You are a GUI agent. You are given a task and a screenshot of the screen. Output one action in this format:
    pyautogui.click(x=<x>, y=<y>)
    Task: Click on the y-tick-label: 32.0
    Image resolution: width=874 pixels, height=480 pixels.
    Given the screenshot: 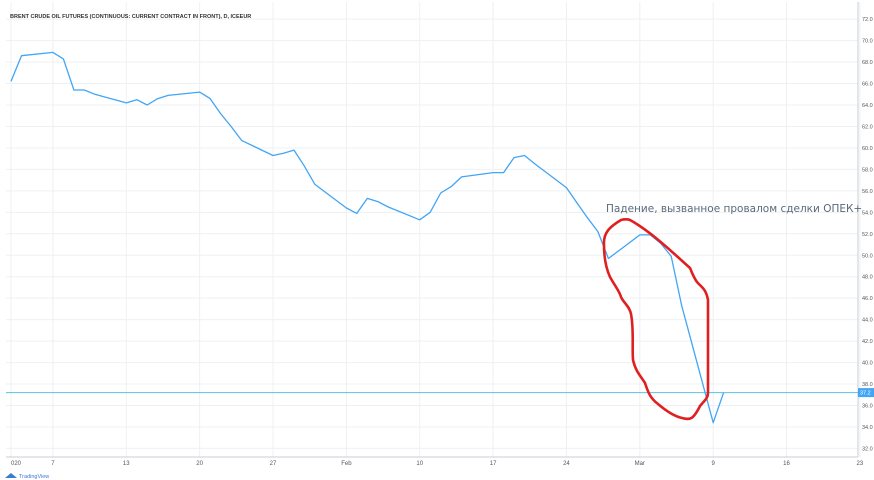 What is the action you would take?
    pyautogui.click(x=867, y=449)
    